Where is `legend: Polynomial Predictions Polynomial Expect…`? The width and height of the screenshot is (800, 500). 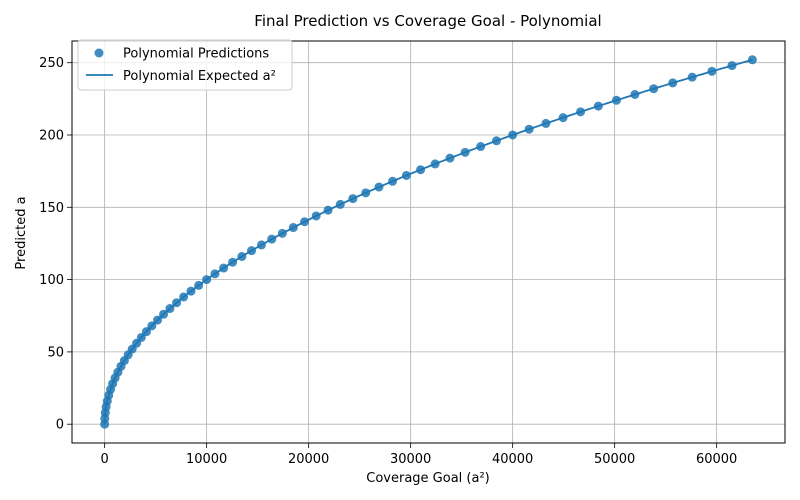
legend: Polynomial Predictions Polynomial Expect… is located at coordinates (185, 65).